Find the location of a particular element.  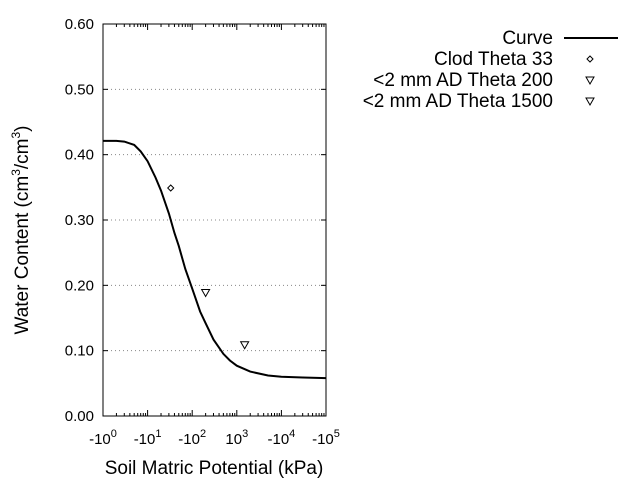

y-axis-title: Water Content (cm3/cm3) is located at coordinates (21, 229).